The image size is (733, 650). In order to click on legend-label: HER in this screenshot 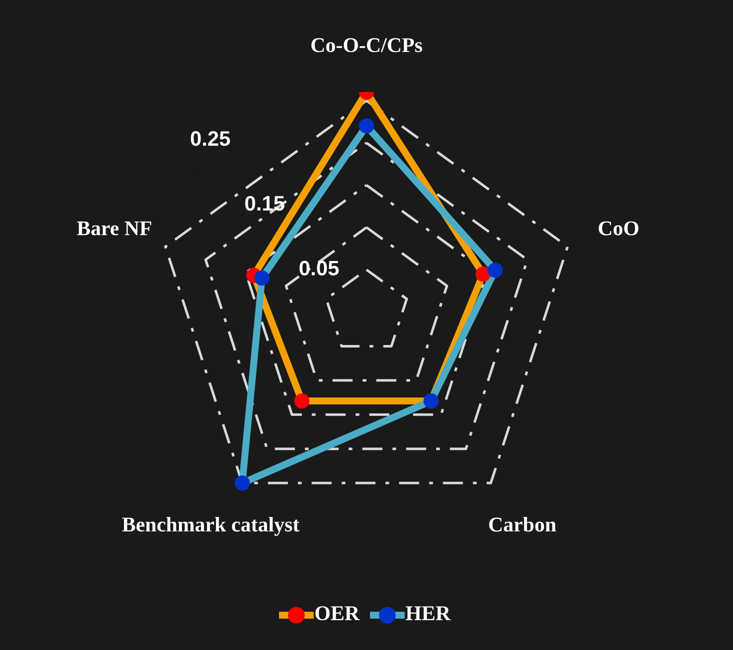, I will do `click(428, 613)`.